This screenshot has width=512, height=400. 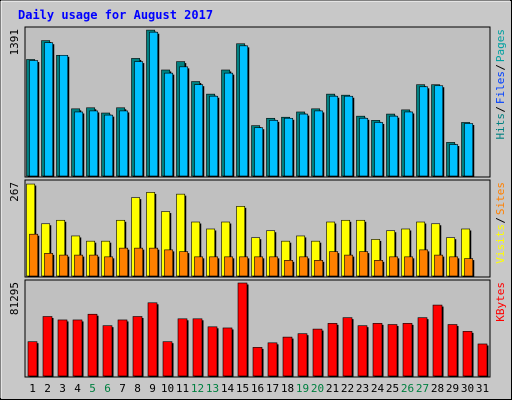 I want to click on x-tick-label: 22, so click(x=347, y=388).